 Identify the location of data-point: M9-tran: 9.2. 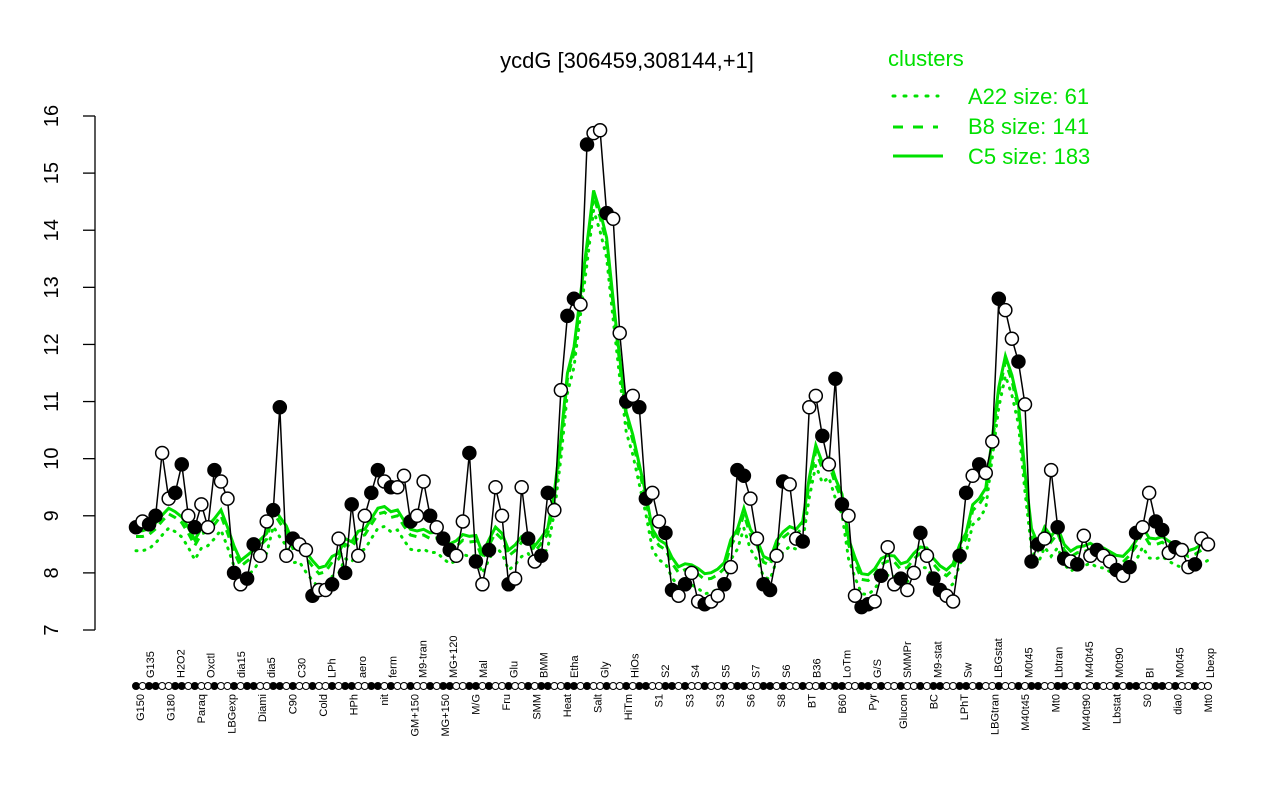
(351, 504).